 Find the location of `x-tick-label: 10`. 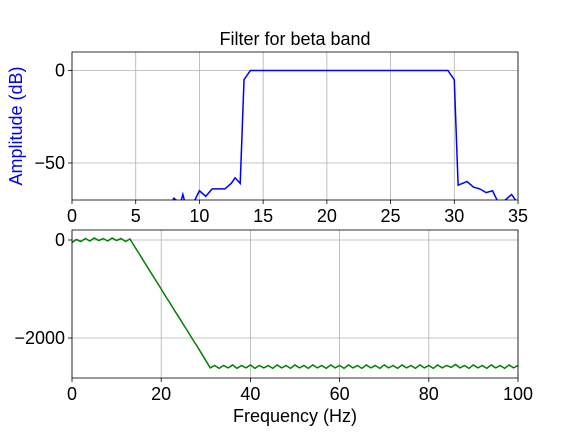

x-tick-label: 10 is located at coordinates (199, 216).